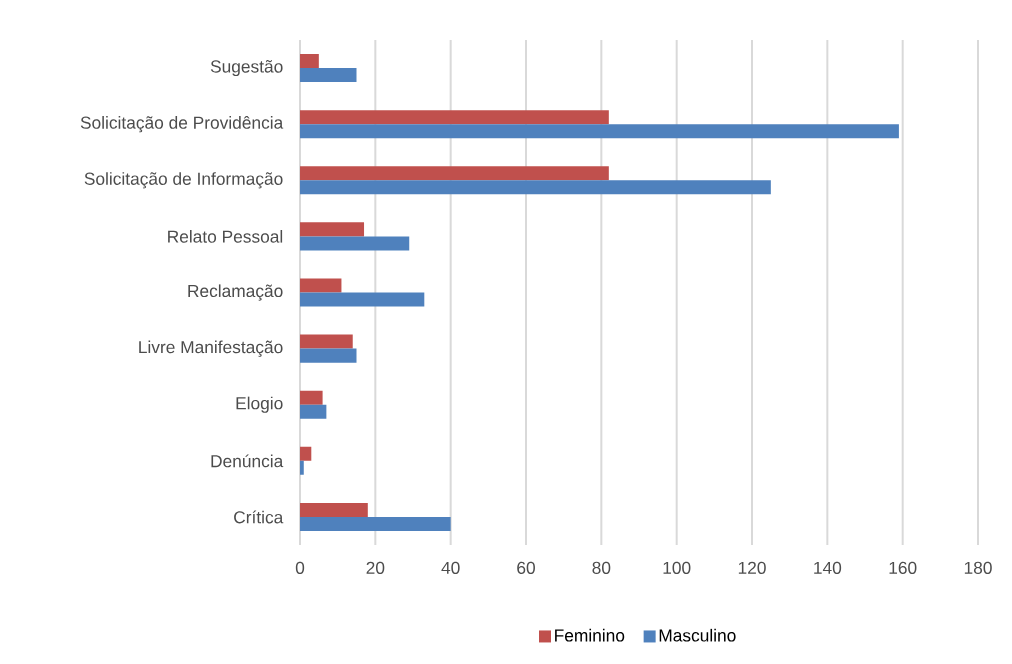 The height and width of the screenshot is (664, 1012). Describe the element at coordinates (375, 567) in the screenshot. I see `x-tick-label: 20` at that location.